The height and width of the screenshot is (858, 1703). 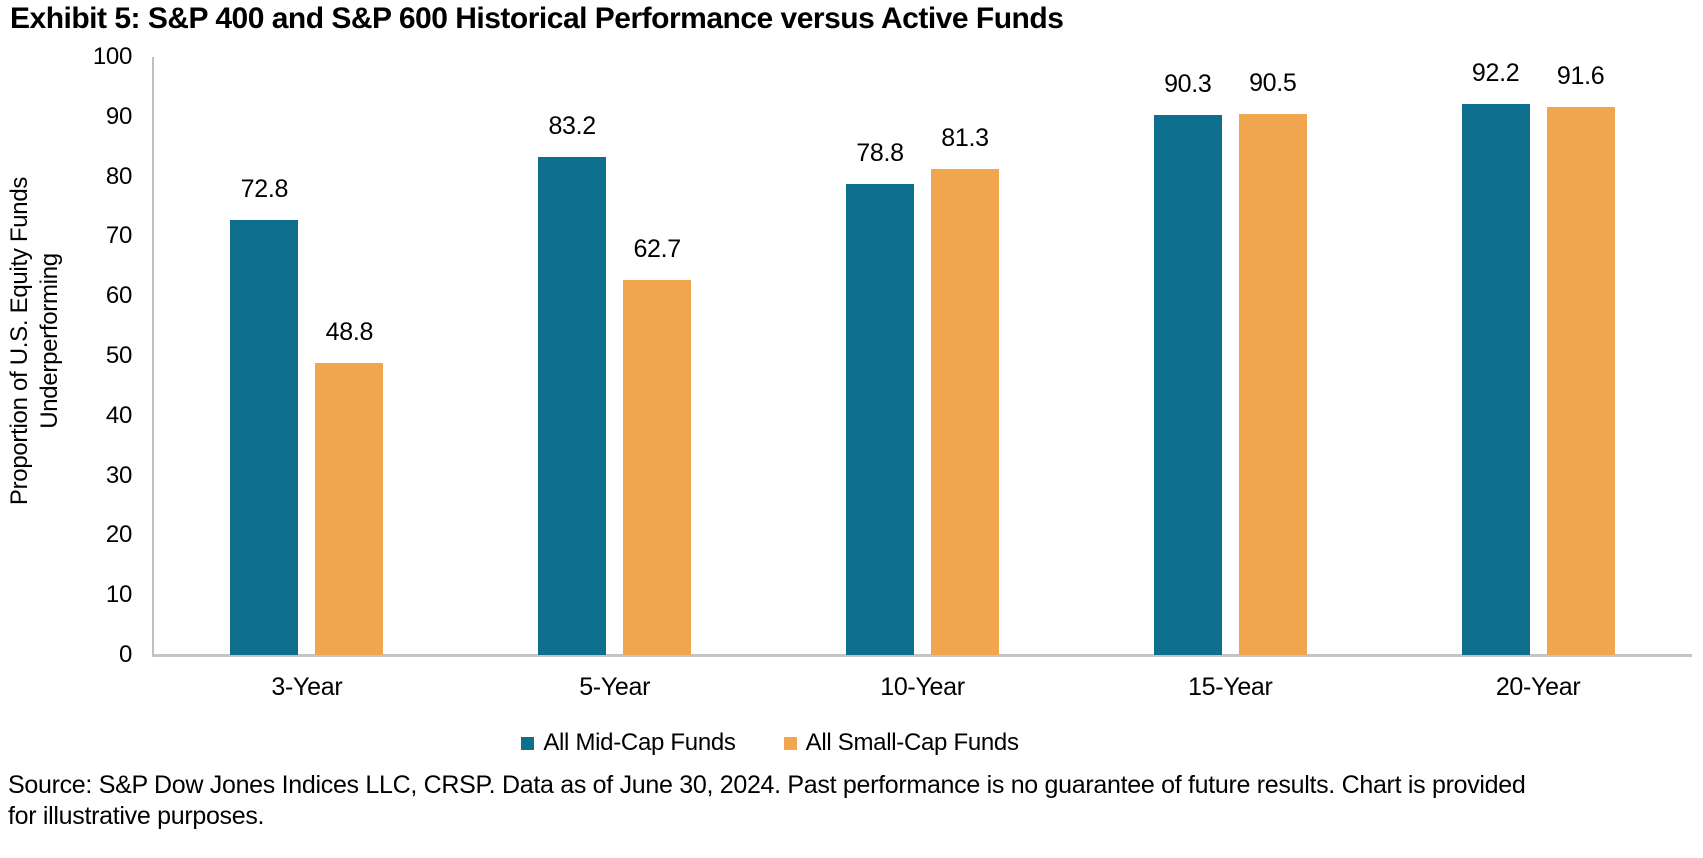 I want to click on bar-all-small-cap-funds-3-year, so click(x=349, y=509).